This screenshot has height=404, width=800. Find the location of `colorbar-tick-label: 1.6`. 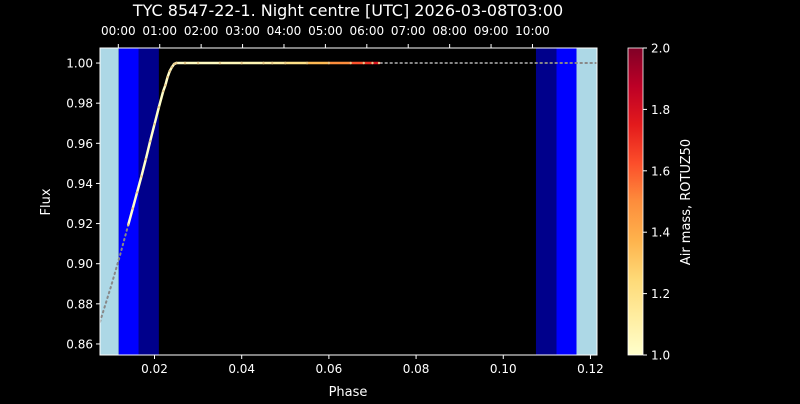

colorbar-tick-label: 1.6 is located at coordinates (660, 171).